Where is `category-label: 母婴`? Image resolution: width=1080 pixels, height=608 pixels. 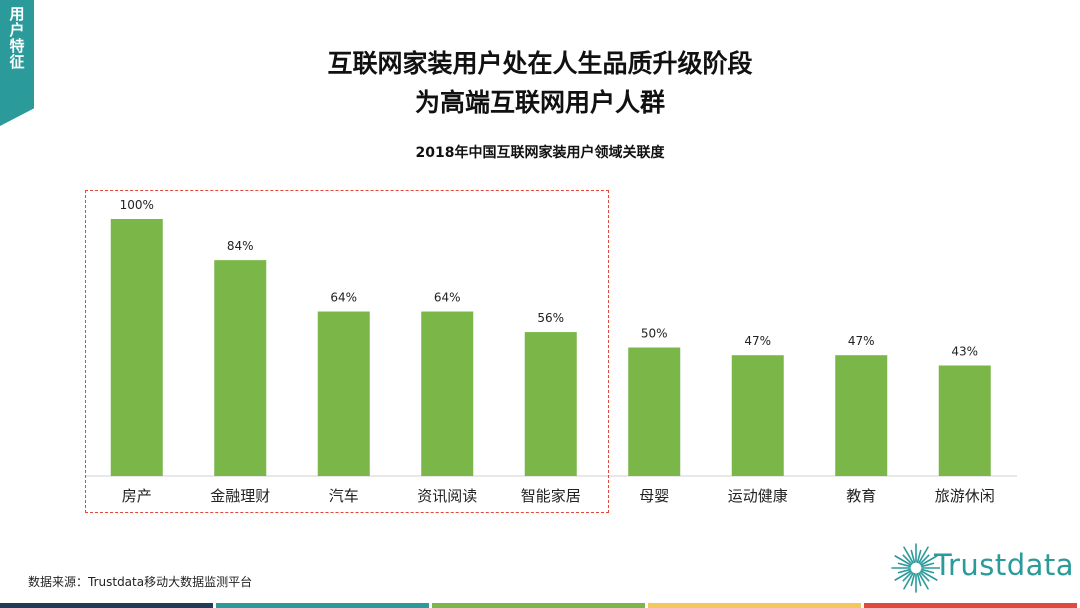
category-label: 母婴 is located at coordinates (654, 496).